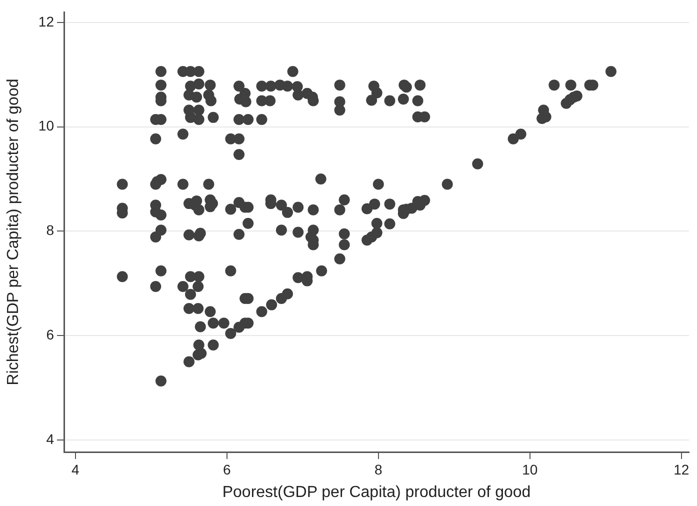 The image size is (697, 506). Describe the element at coordinates (46, 126) in the screenshot. I see `y-tick-label: 10` at that location.